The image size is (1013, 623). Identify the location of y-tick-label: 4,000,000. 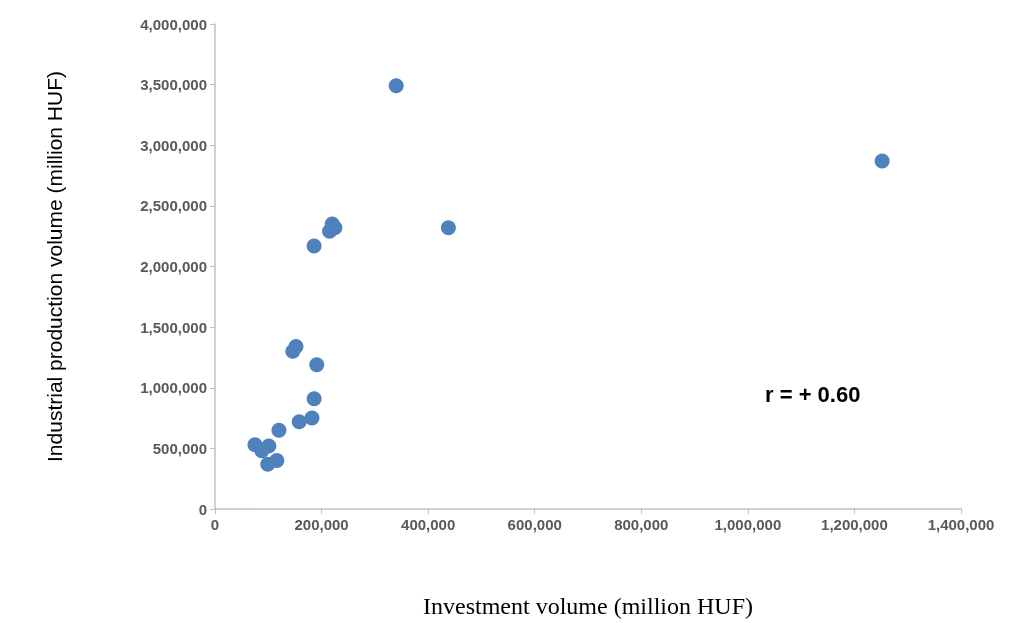
(173, 24).